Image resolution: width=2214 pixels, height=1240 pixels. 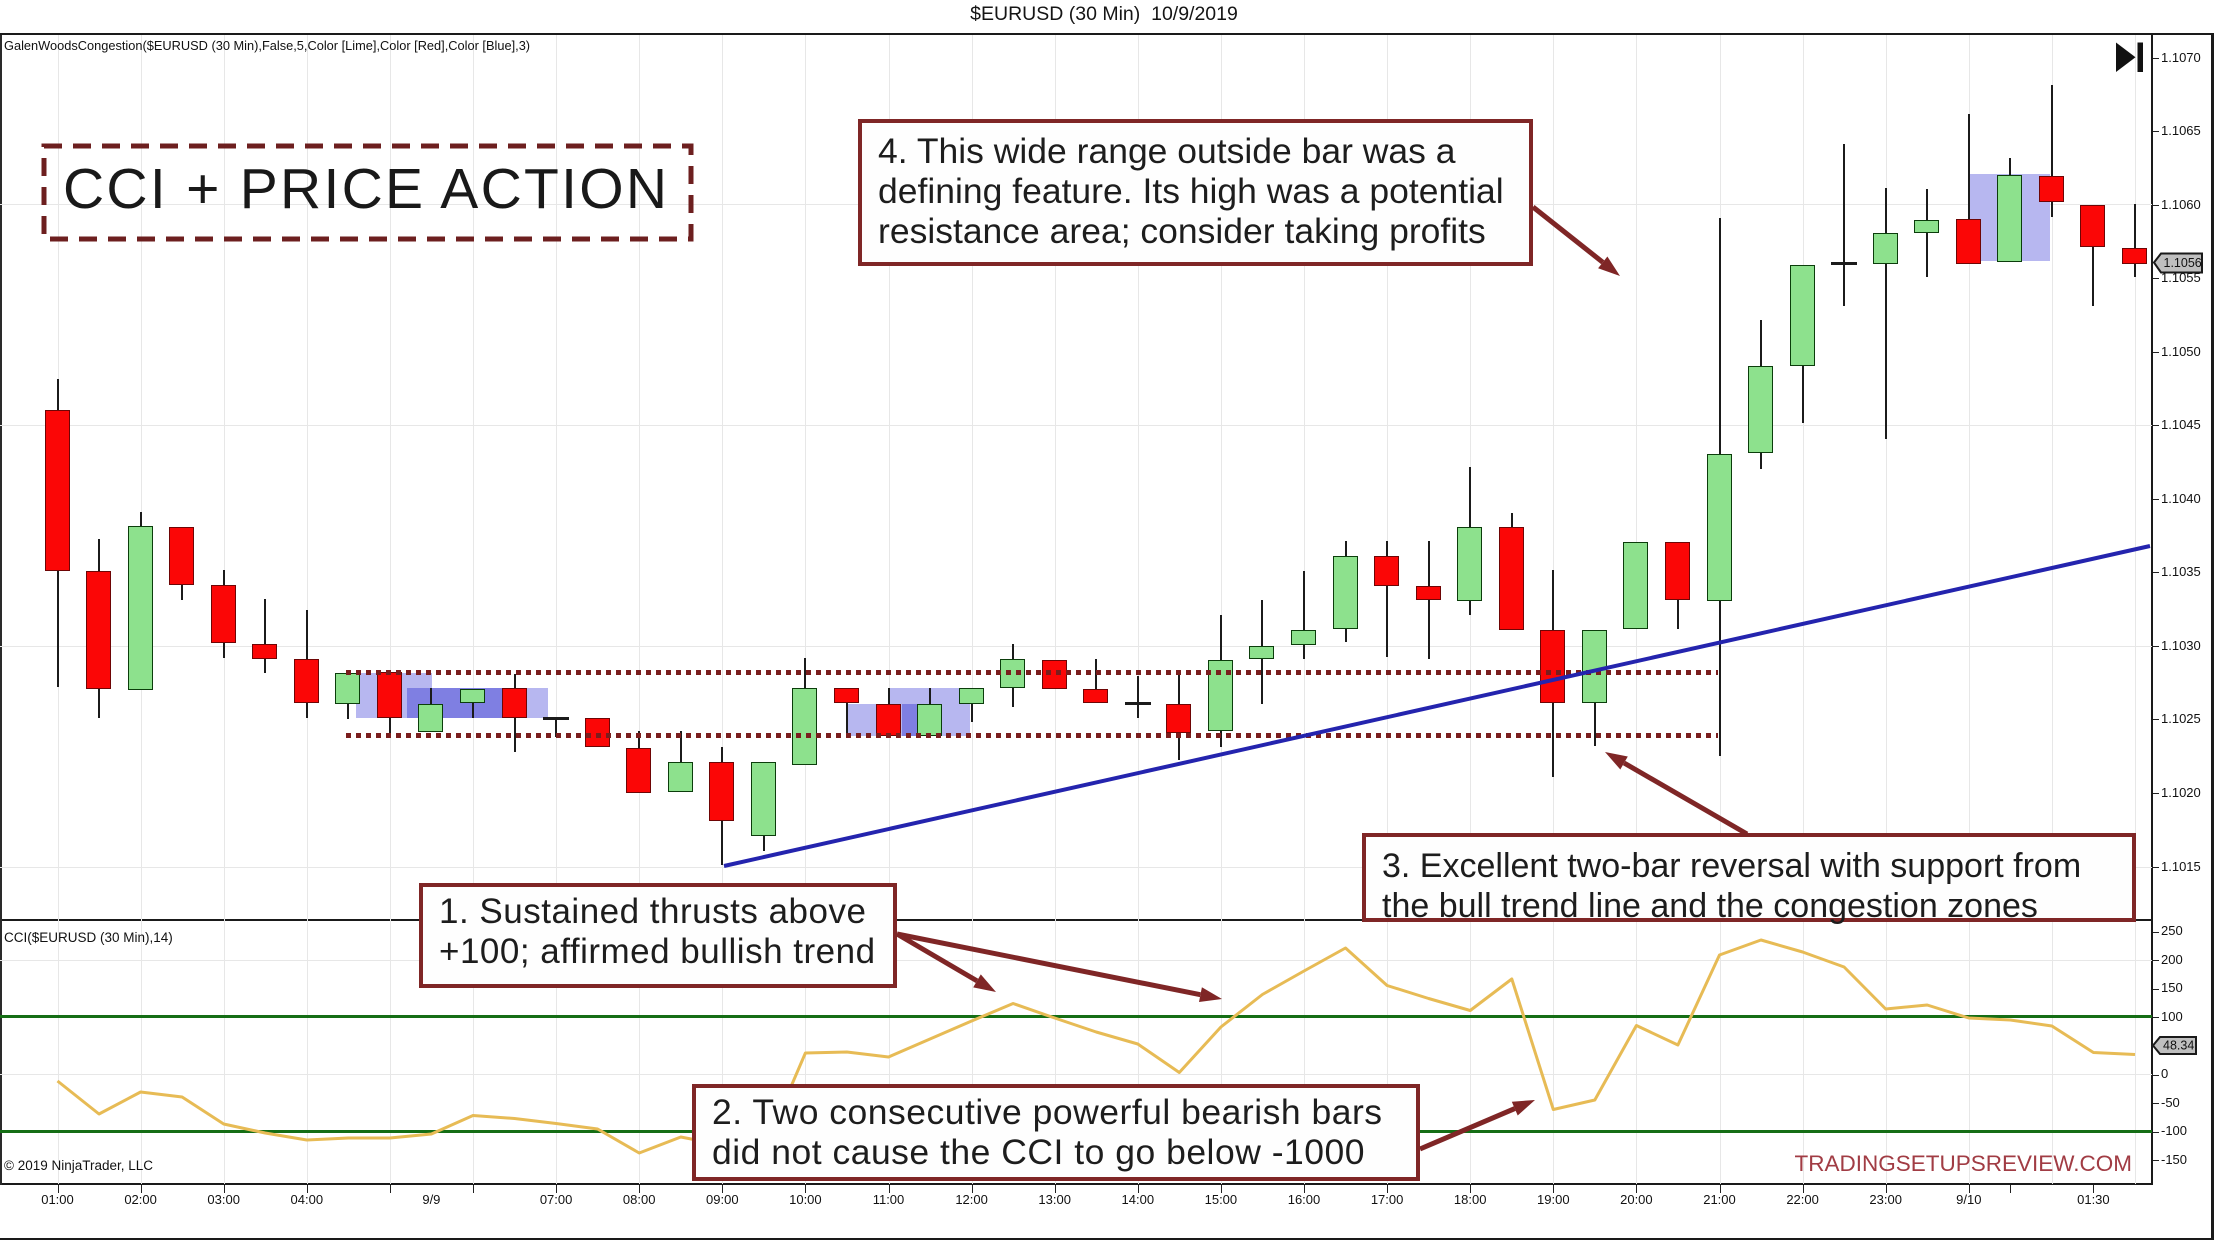 I want to click on svg-text: 1.1056, so click(x=2183, y=263).